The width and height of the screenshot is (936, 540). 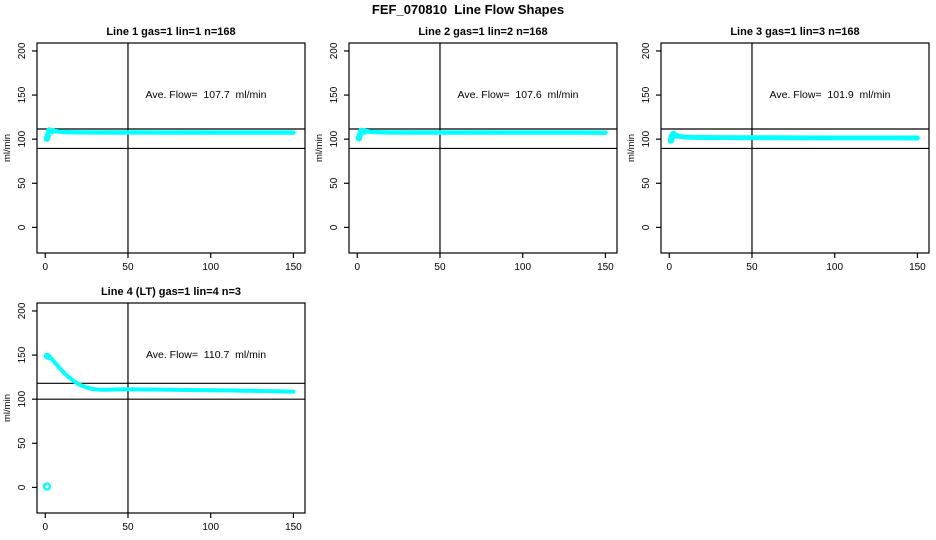 What do you see at coordinates (483, 32) in the screenshot?
I see `panel-title: Line 2 gas=1 lin=2 n=168` at bounding box center [483, 32].